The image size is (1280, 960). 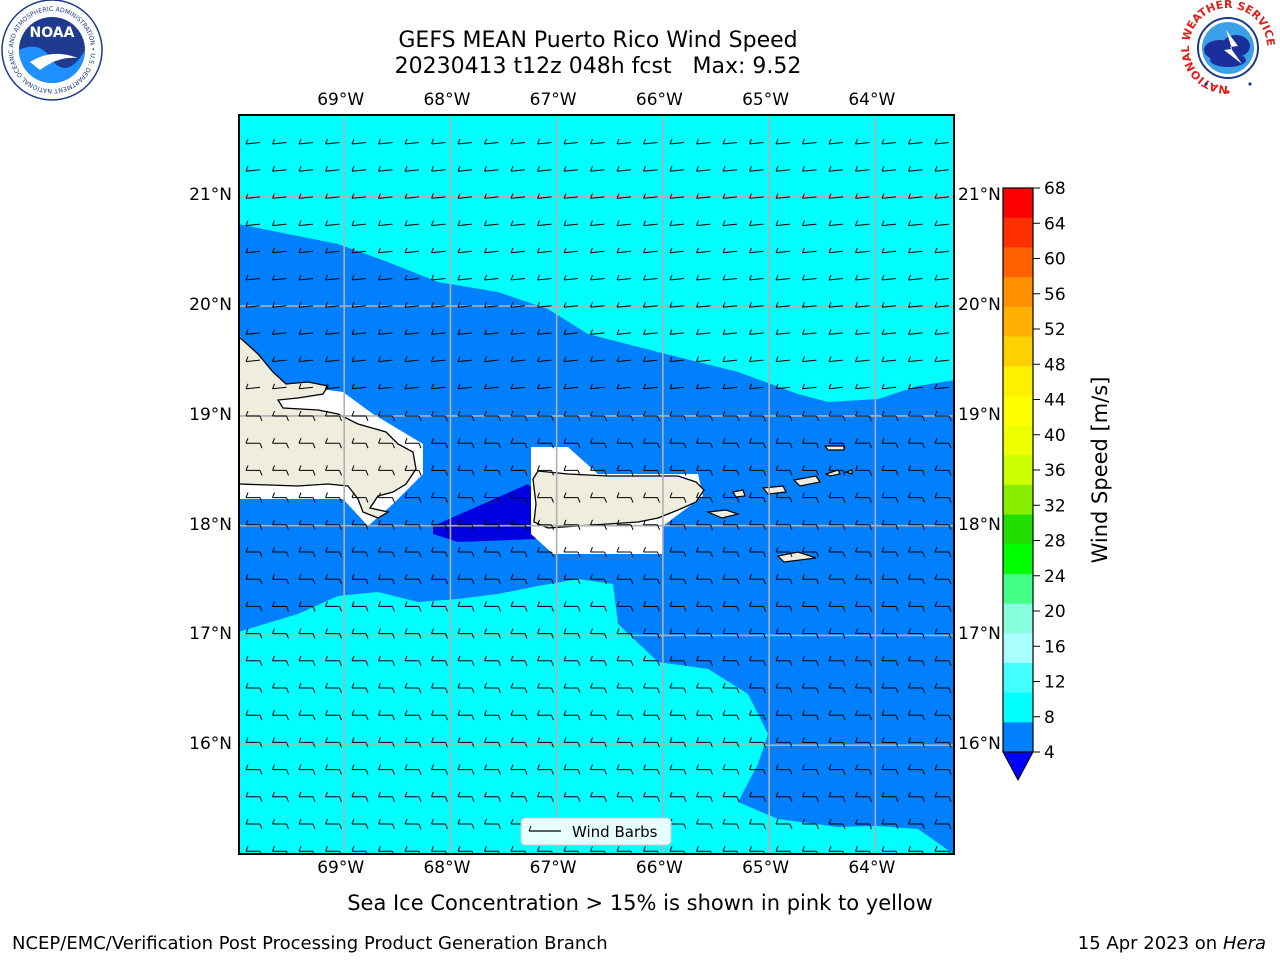 What do you see at coordinates (659, 868) in the screenshot?
I see `lon-label-bottom: 66°W` at bounding box center [659, 868].